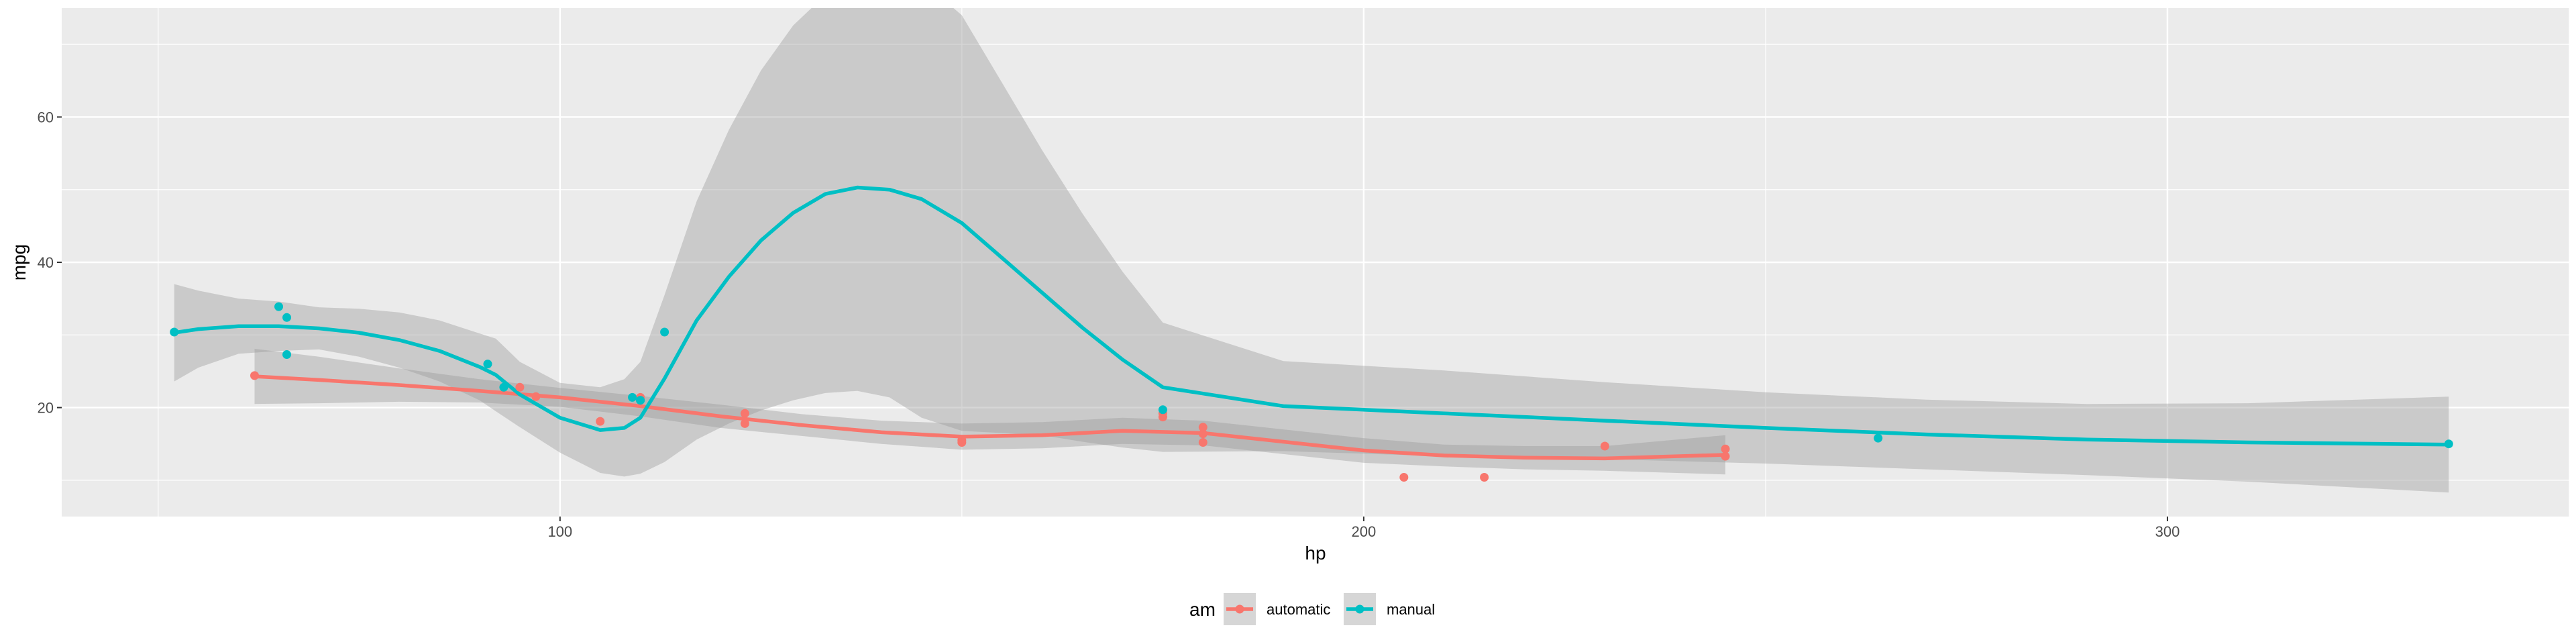 The height and width of the screenshot is (644, 2576). Describe the element at coordinates (1298, 609) in the screenshot. I see `legend-label-automatic: automatic` at that location.